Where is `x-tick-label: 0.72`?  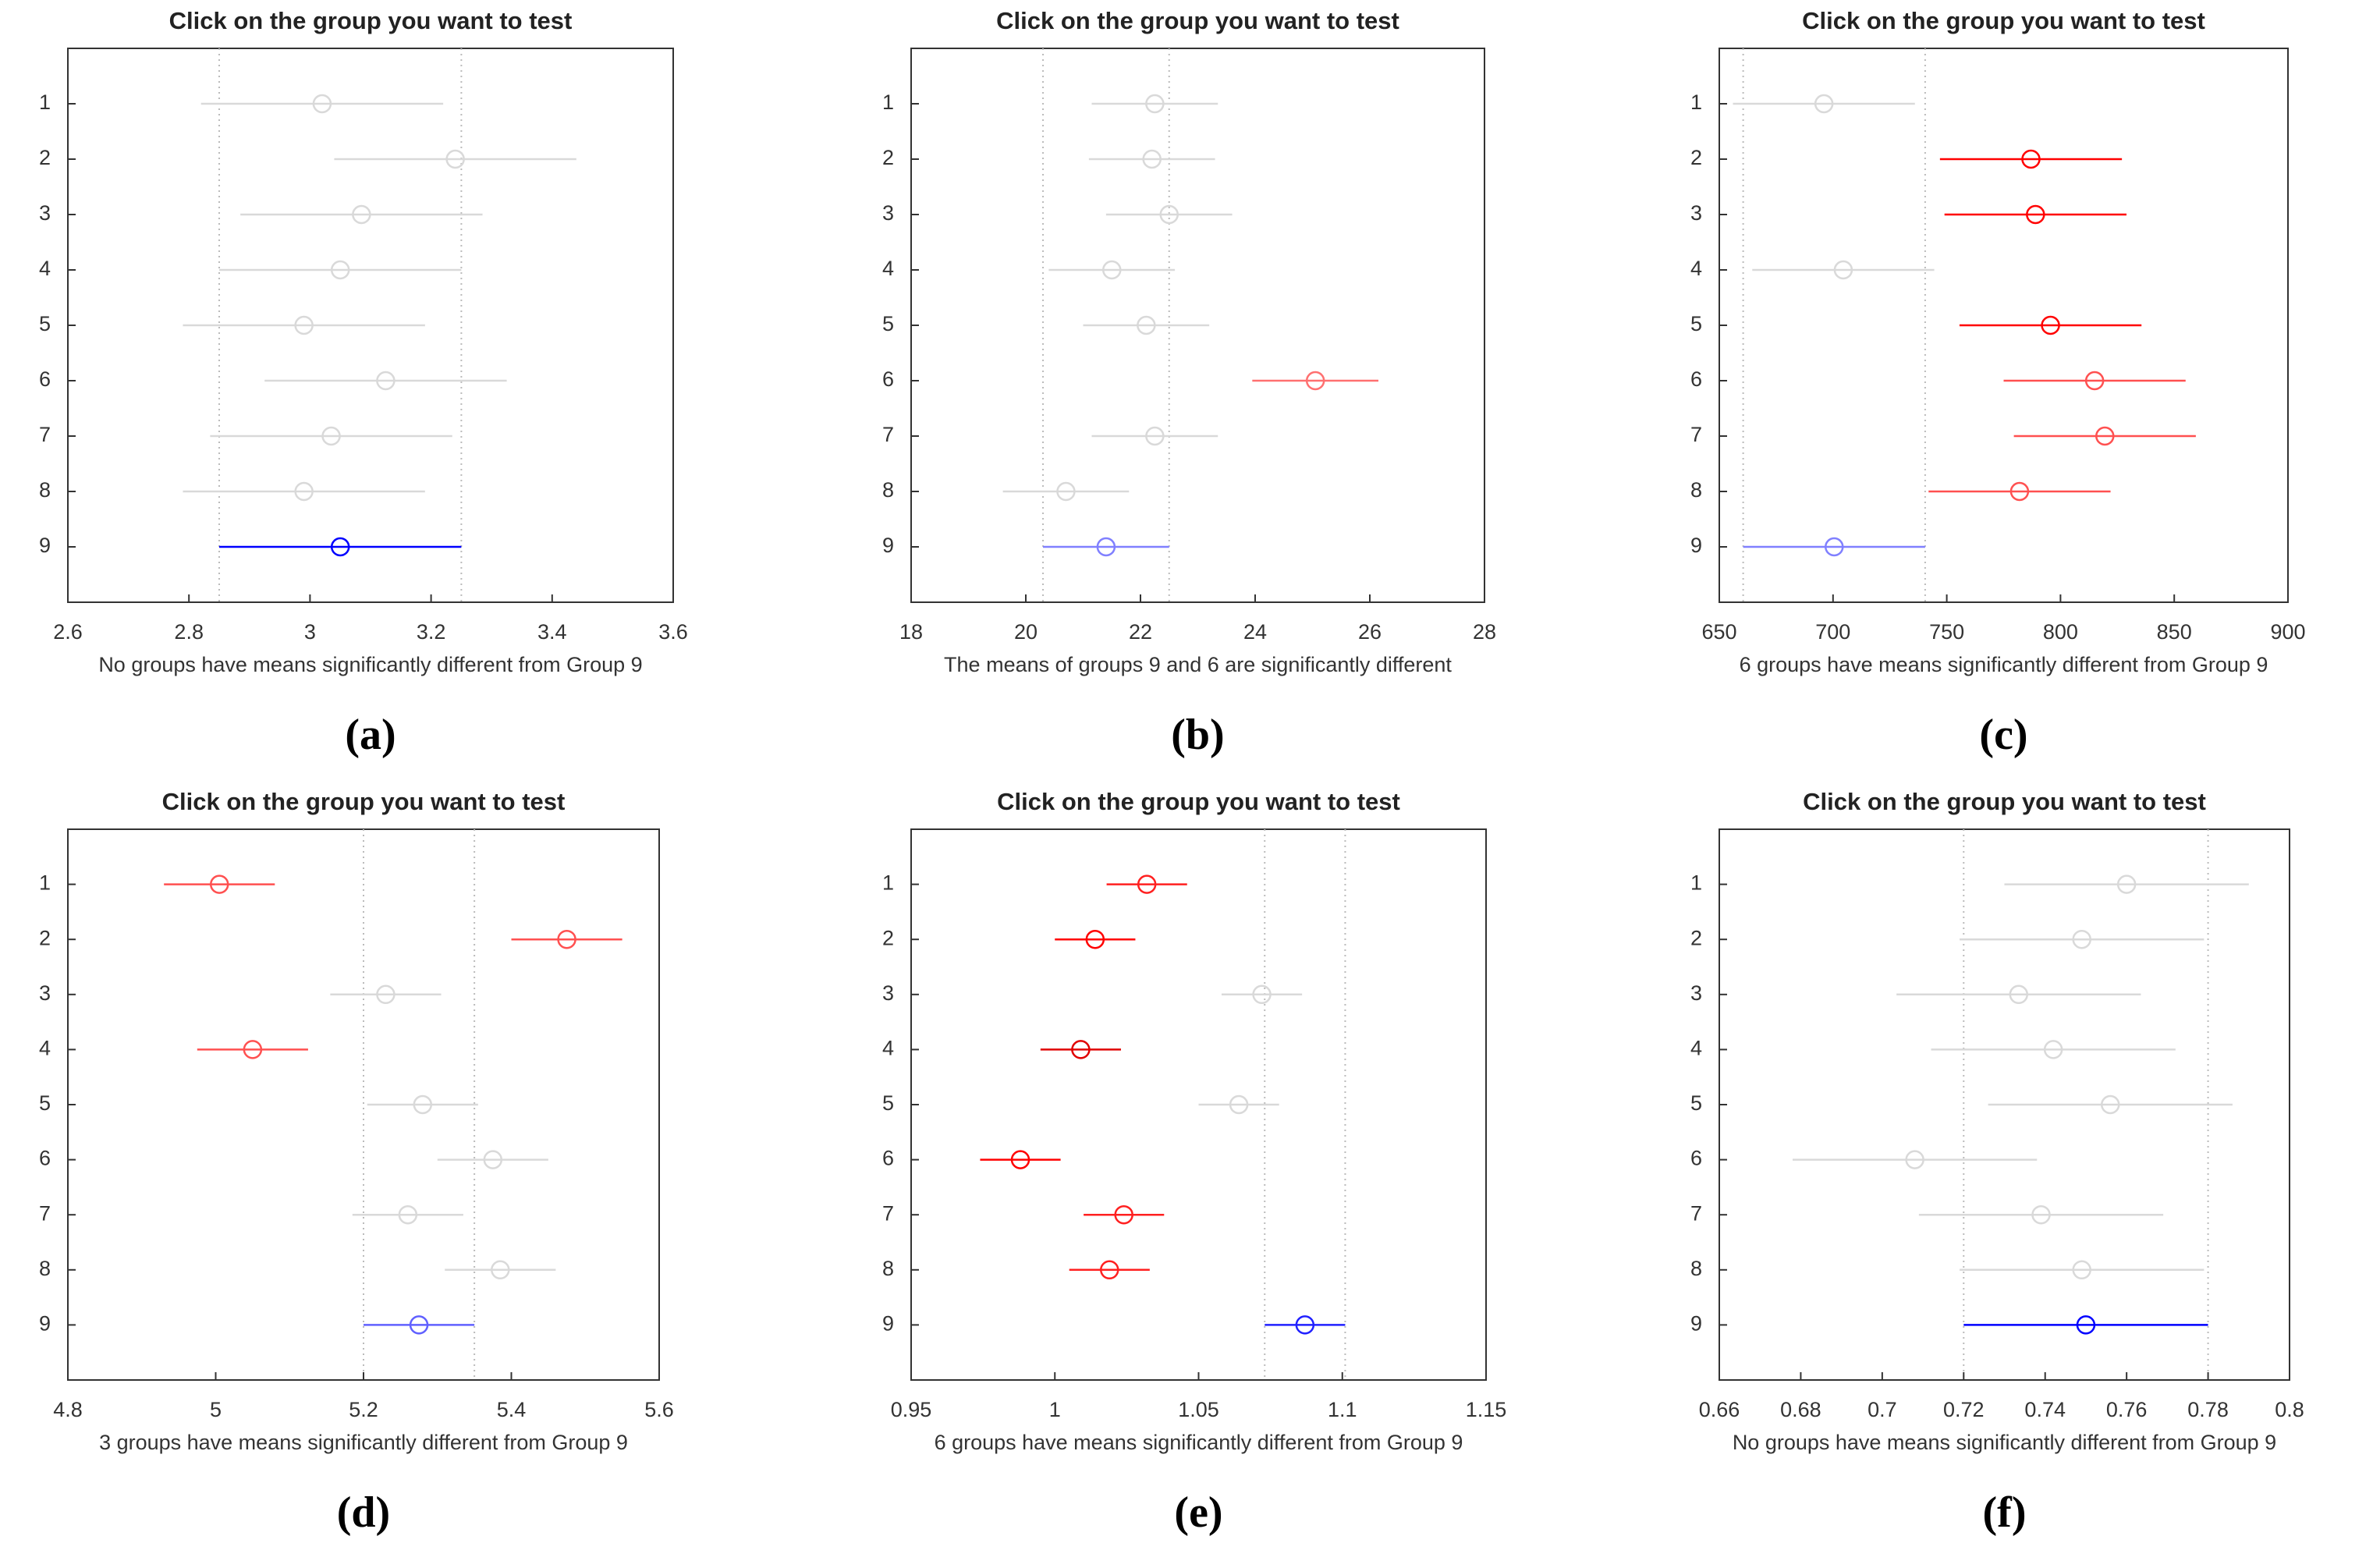
x-tick-label: 0.72 is located at coordinates (1964, 1410).